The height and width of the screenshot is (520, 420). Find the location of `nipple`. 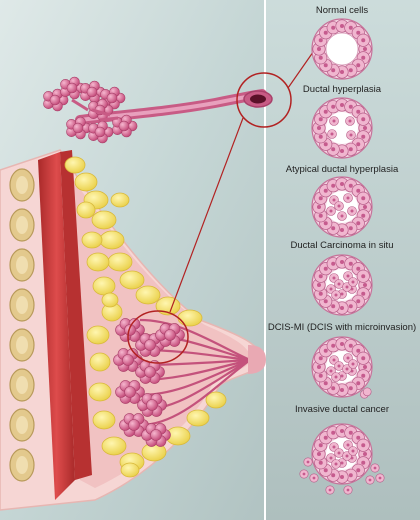

nipple is located at coordinates (257, 359).